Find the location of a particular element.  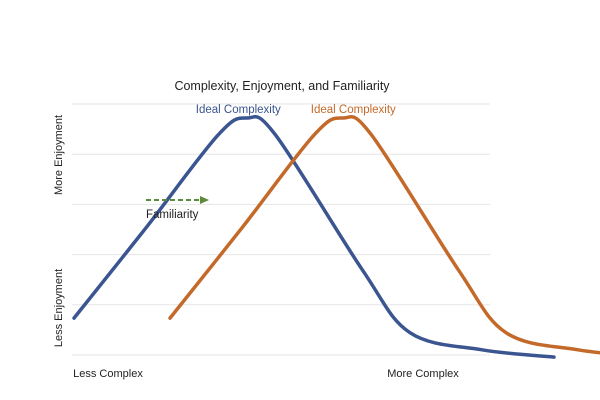

series-peak-label-2: Ideal Complexity is located at coordinates (353, 110).